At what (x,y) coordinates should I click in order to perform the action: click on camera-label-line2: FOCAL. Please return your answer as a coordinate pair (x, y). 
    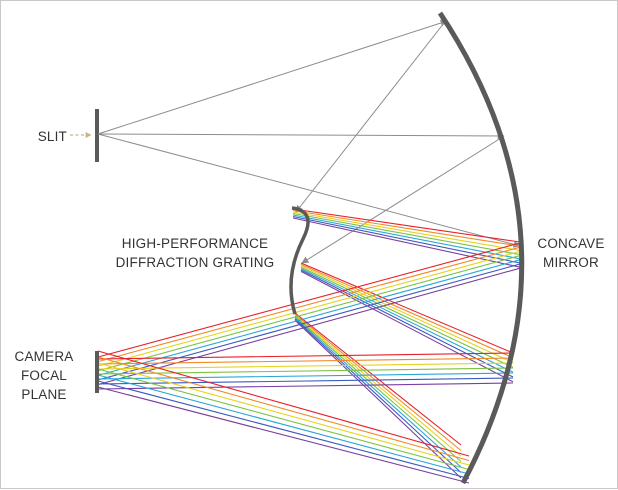
    Looking at the image, I should click on (43, 375).